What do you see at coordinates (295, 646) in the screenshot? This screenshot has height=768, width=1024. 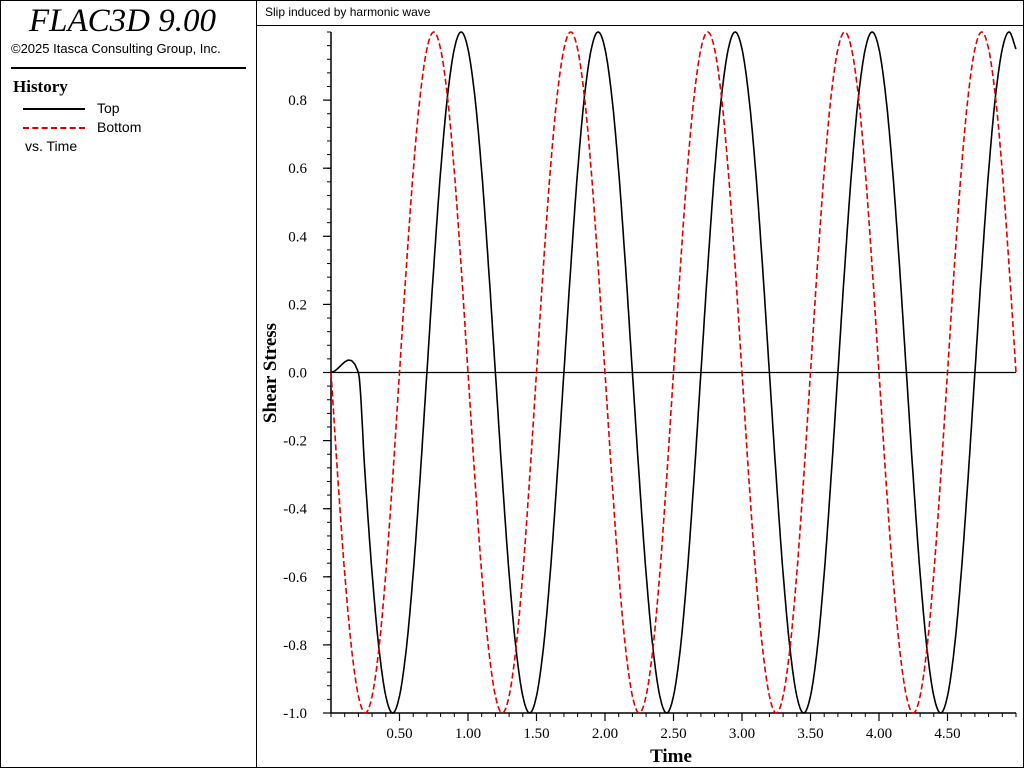 I see `y-tick-label: -0.8` at bounding box center [295, 646].